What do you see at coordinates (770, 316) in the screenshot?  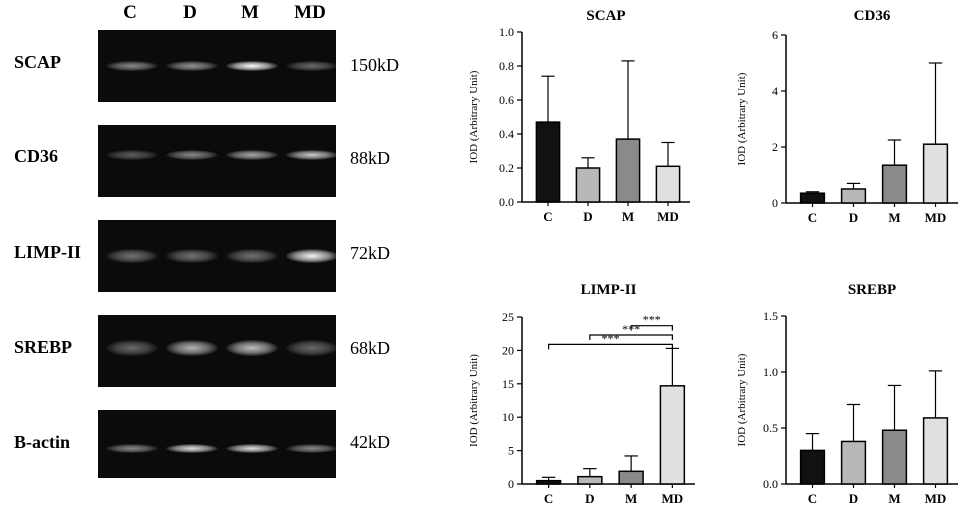 I see `y-tick-label: 1.5` at bounding box center [770, 316].